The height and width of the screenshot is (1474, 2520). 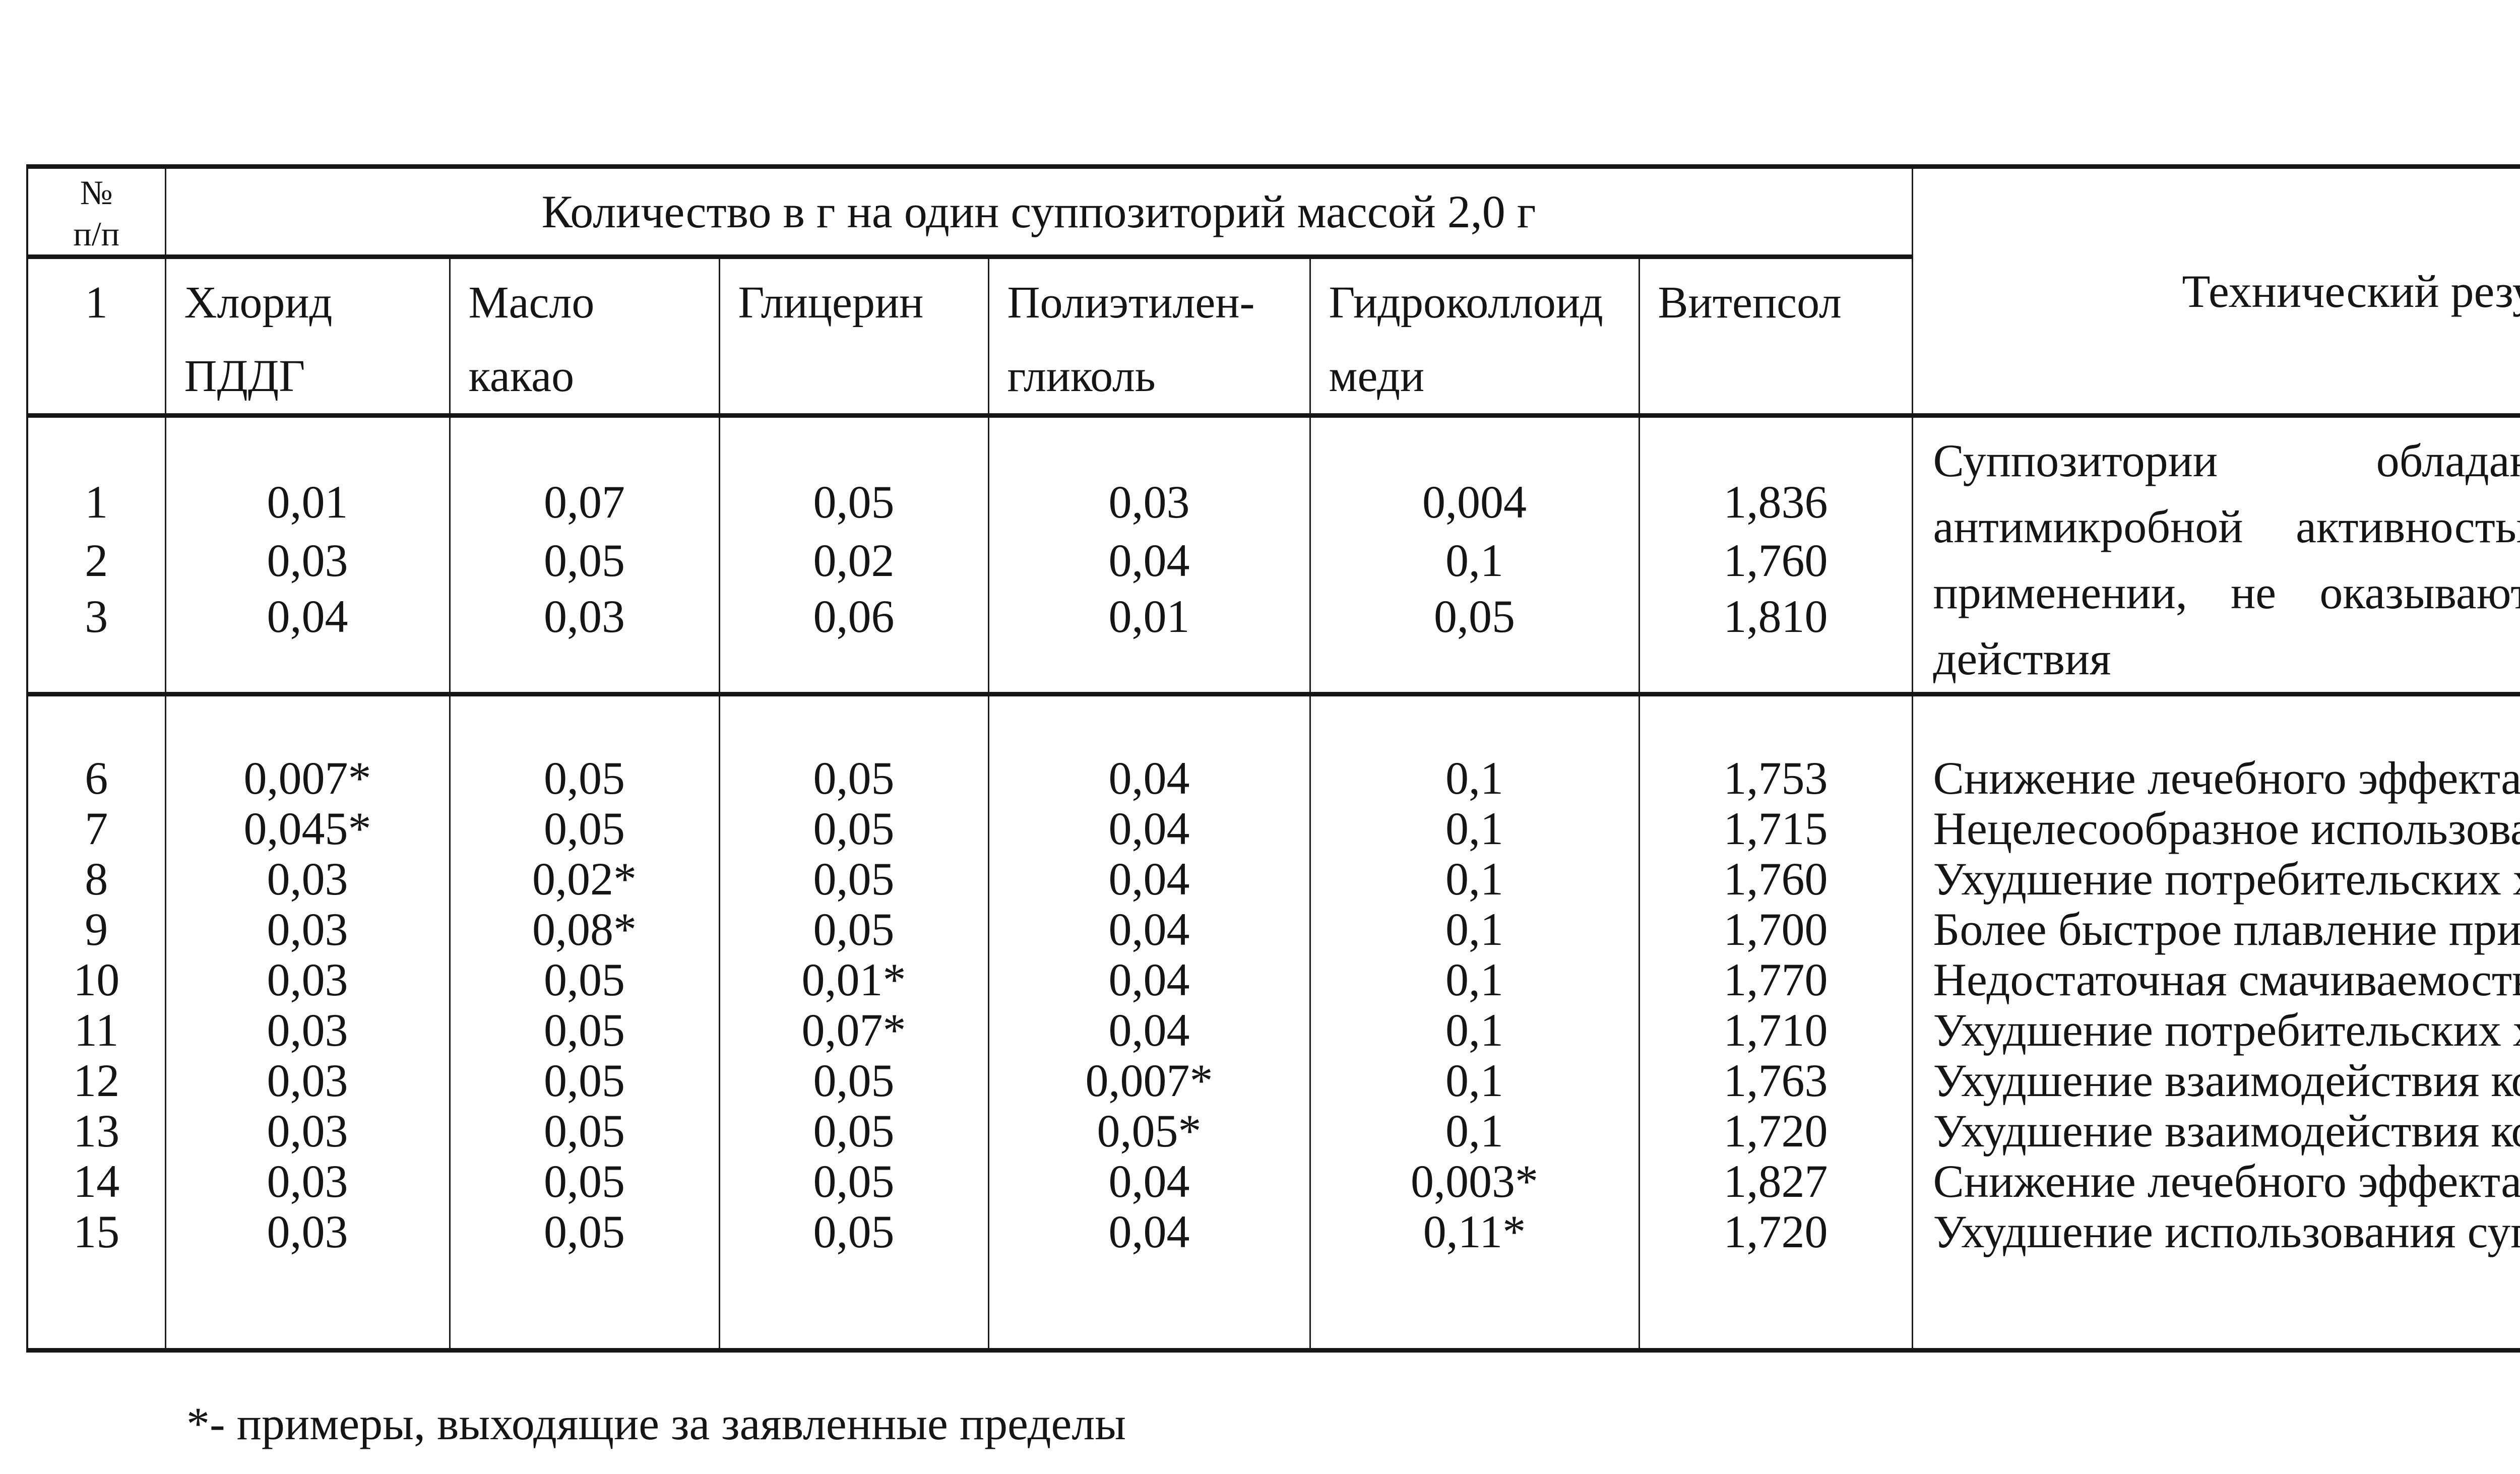 What do you see at coordinates (96, 929) in the screenshot?
I see `cell-row-number: 9` at bounding box center [96, 929].